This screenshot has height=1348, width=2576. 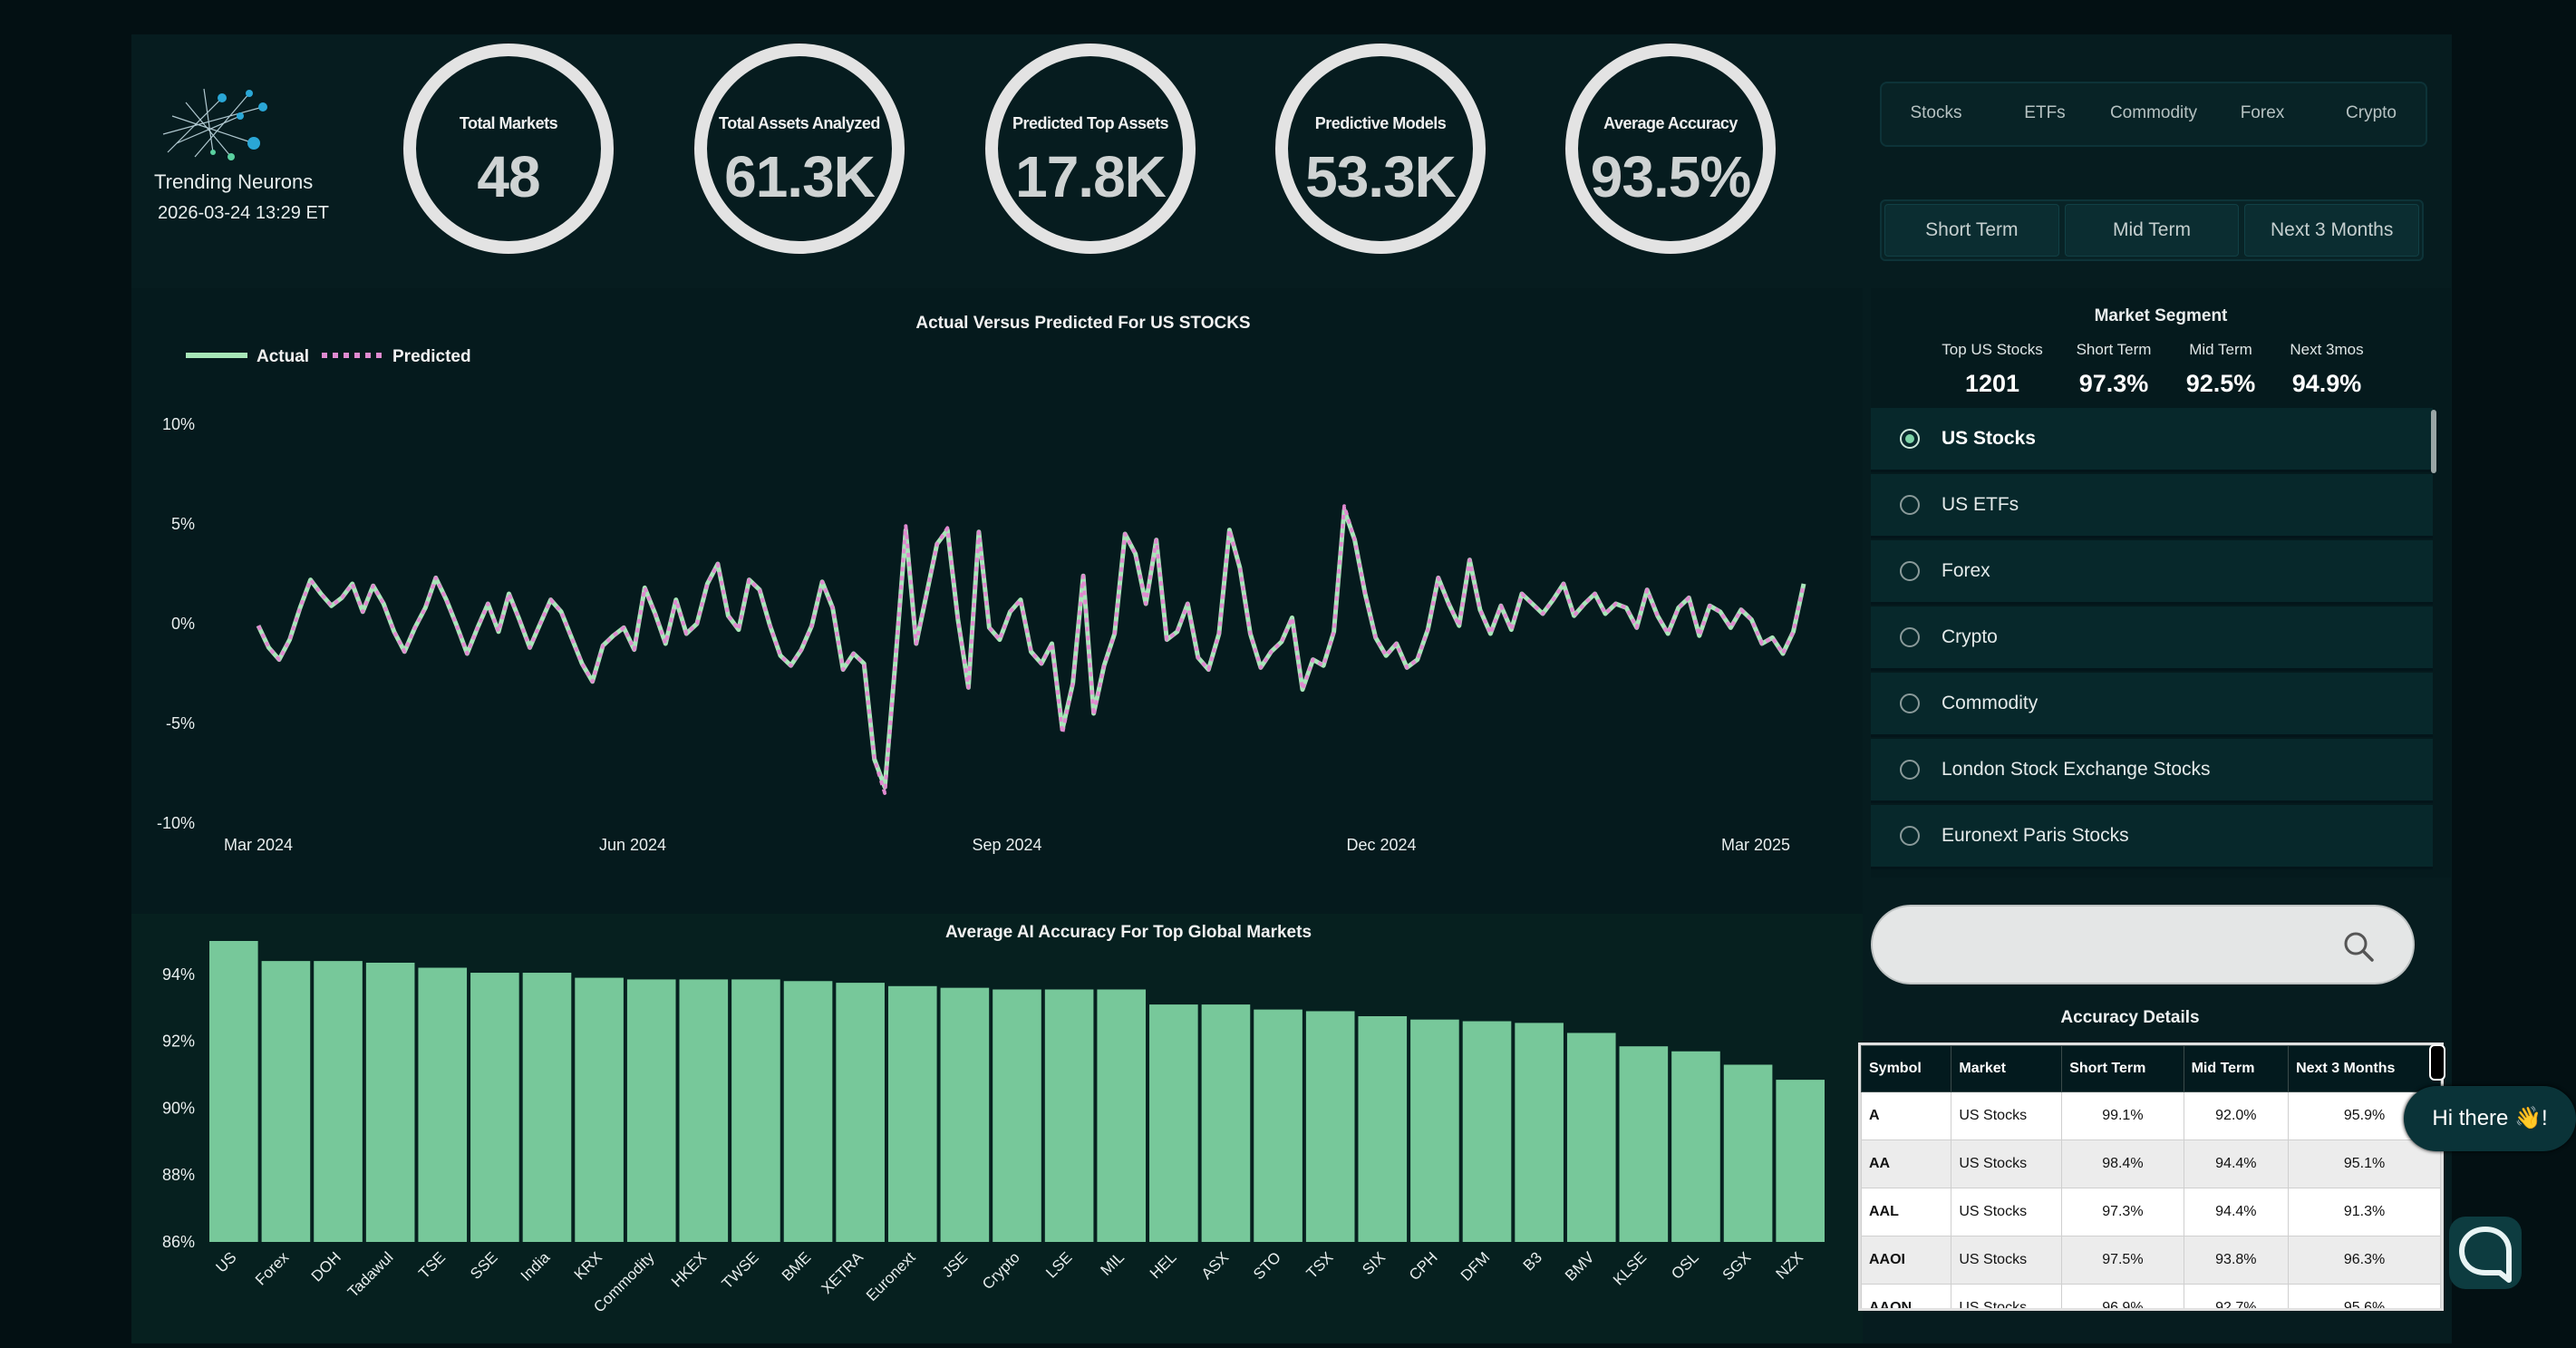 What do you see at coordinates (599, 1110) in the screenshot?
I see `bar-krx` at bounding box center [599, 1110].